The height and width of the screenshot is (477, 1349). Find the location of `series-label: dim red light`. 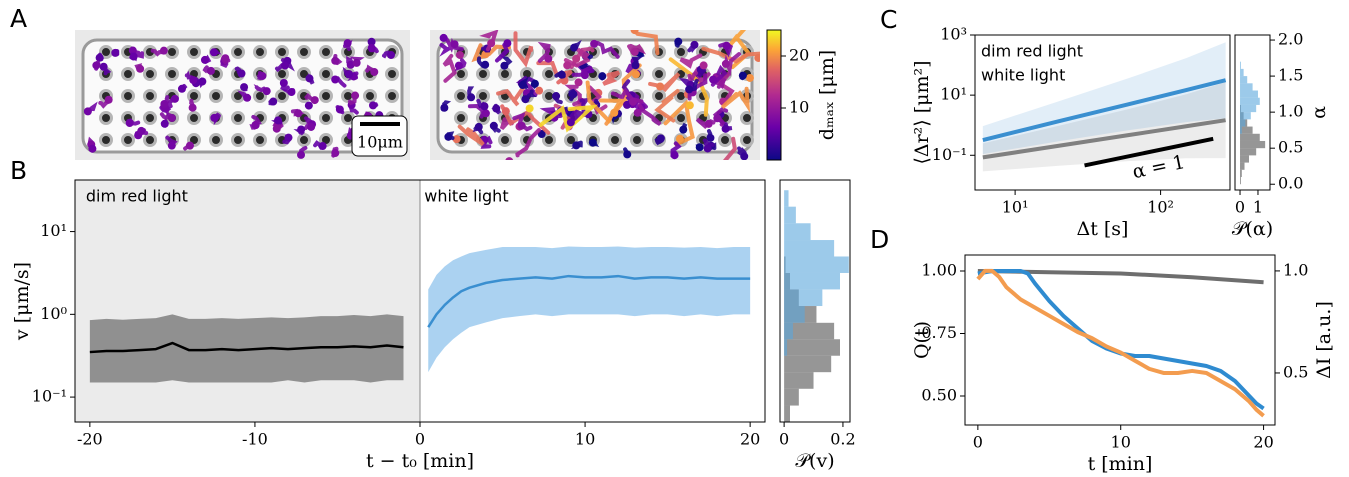

series-label: dim red light is located at coordinates (137, 196).